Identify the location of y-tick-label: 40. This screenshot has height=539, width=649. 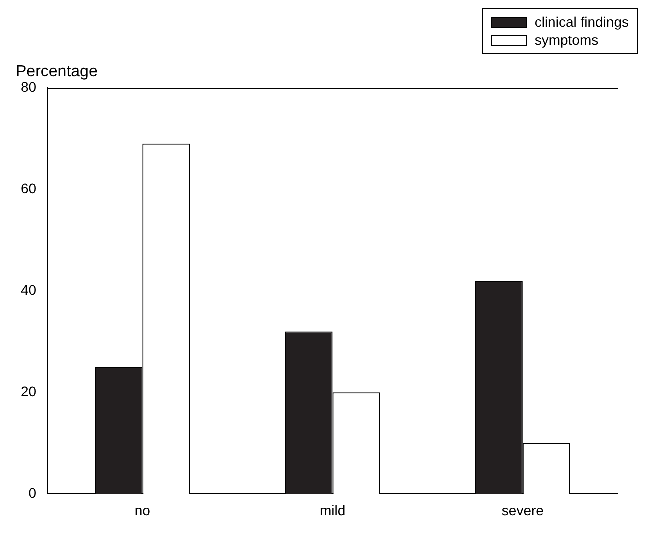
(28, 290).